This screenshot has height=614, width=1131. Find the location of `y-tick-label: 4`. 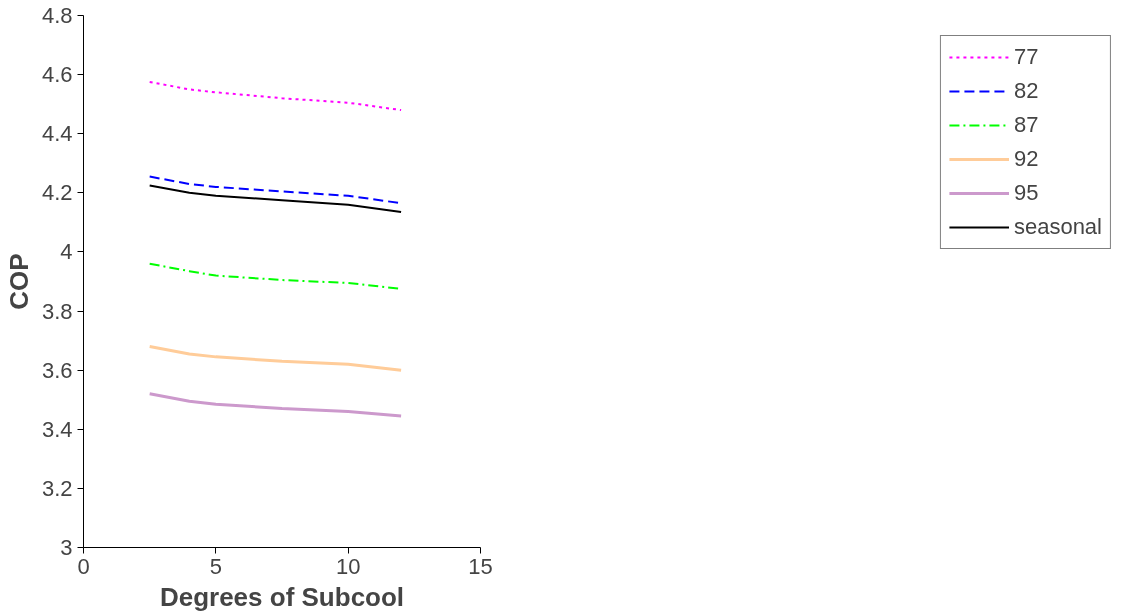

y-tick-label: 4 is located at coordinates (66, 252).